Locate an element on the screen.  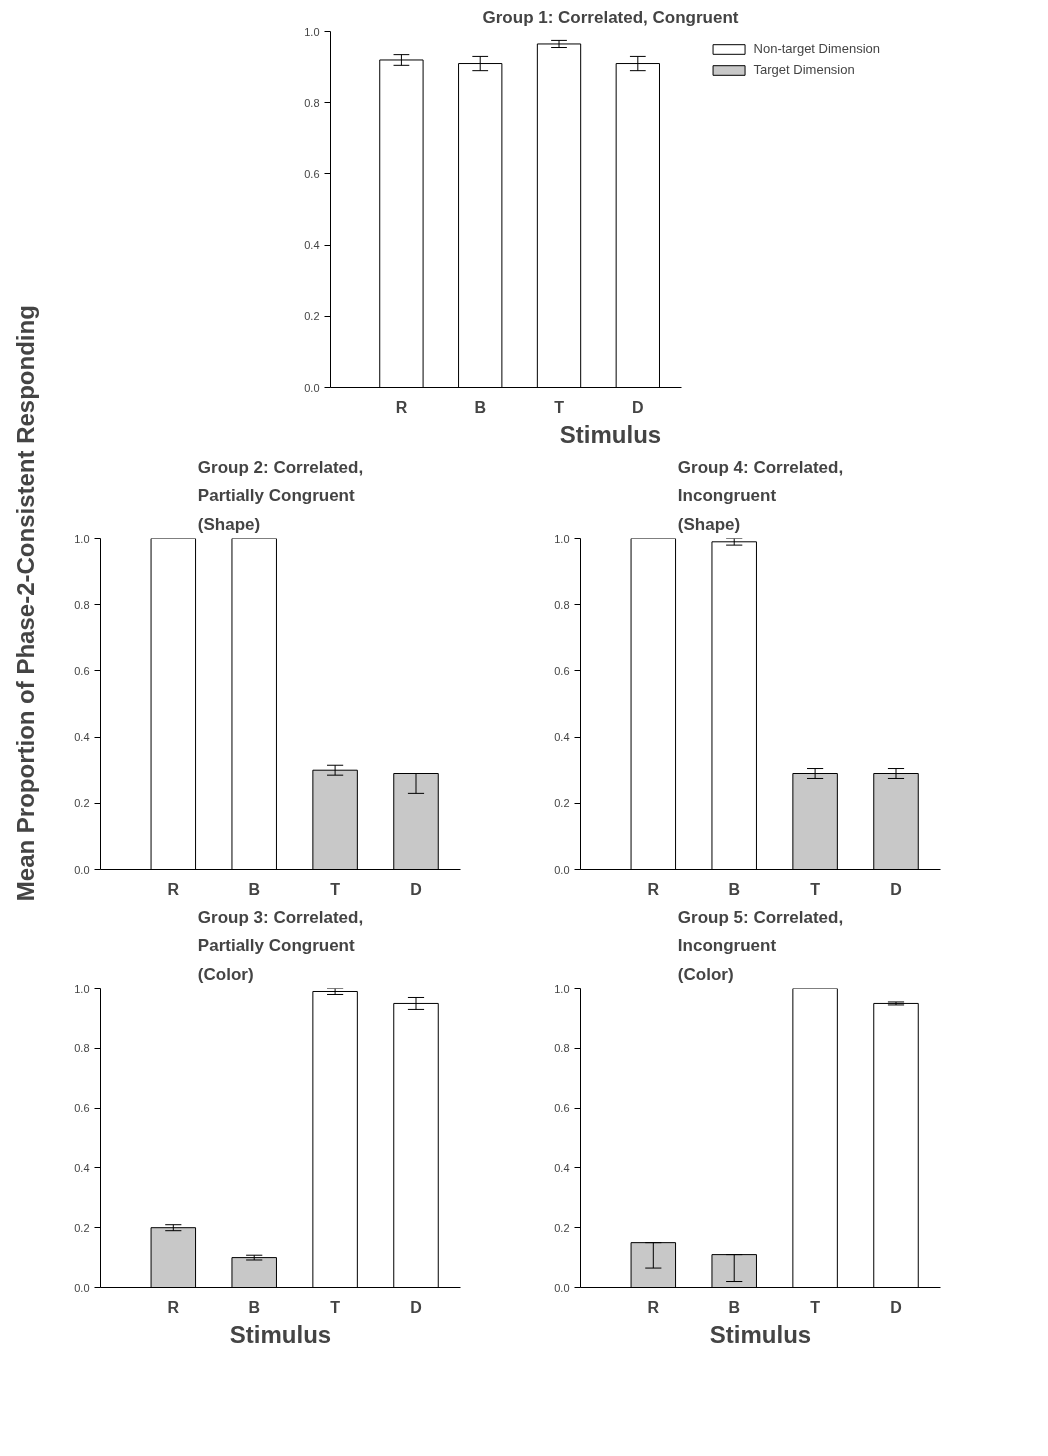
y-axis-title: Mean Proportion of Phase-2-Consistent Responding is located at coordinates (25, 603).